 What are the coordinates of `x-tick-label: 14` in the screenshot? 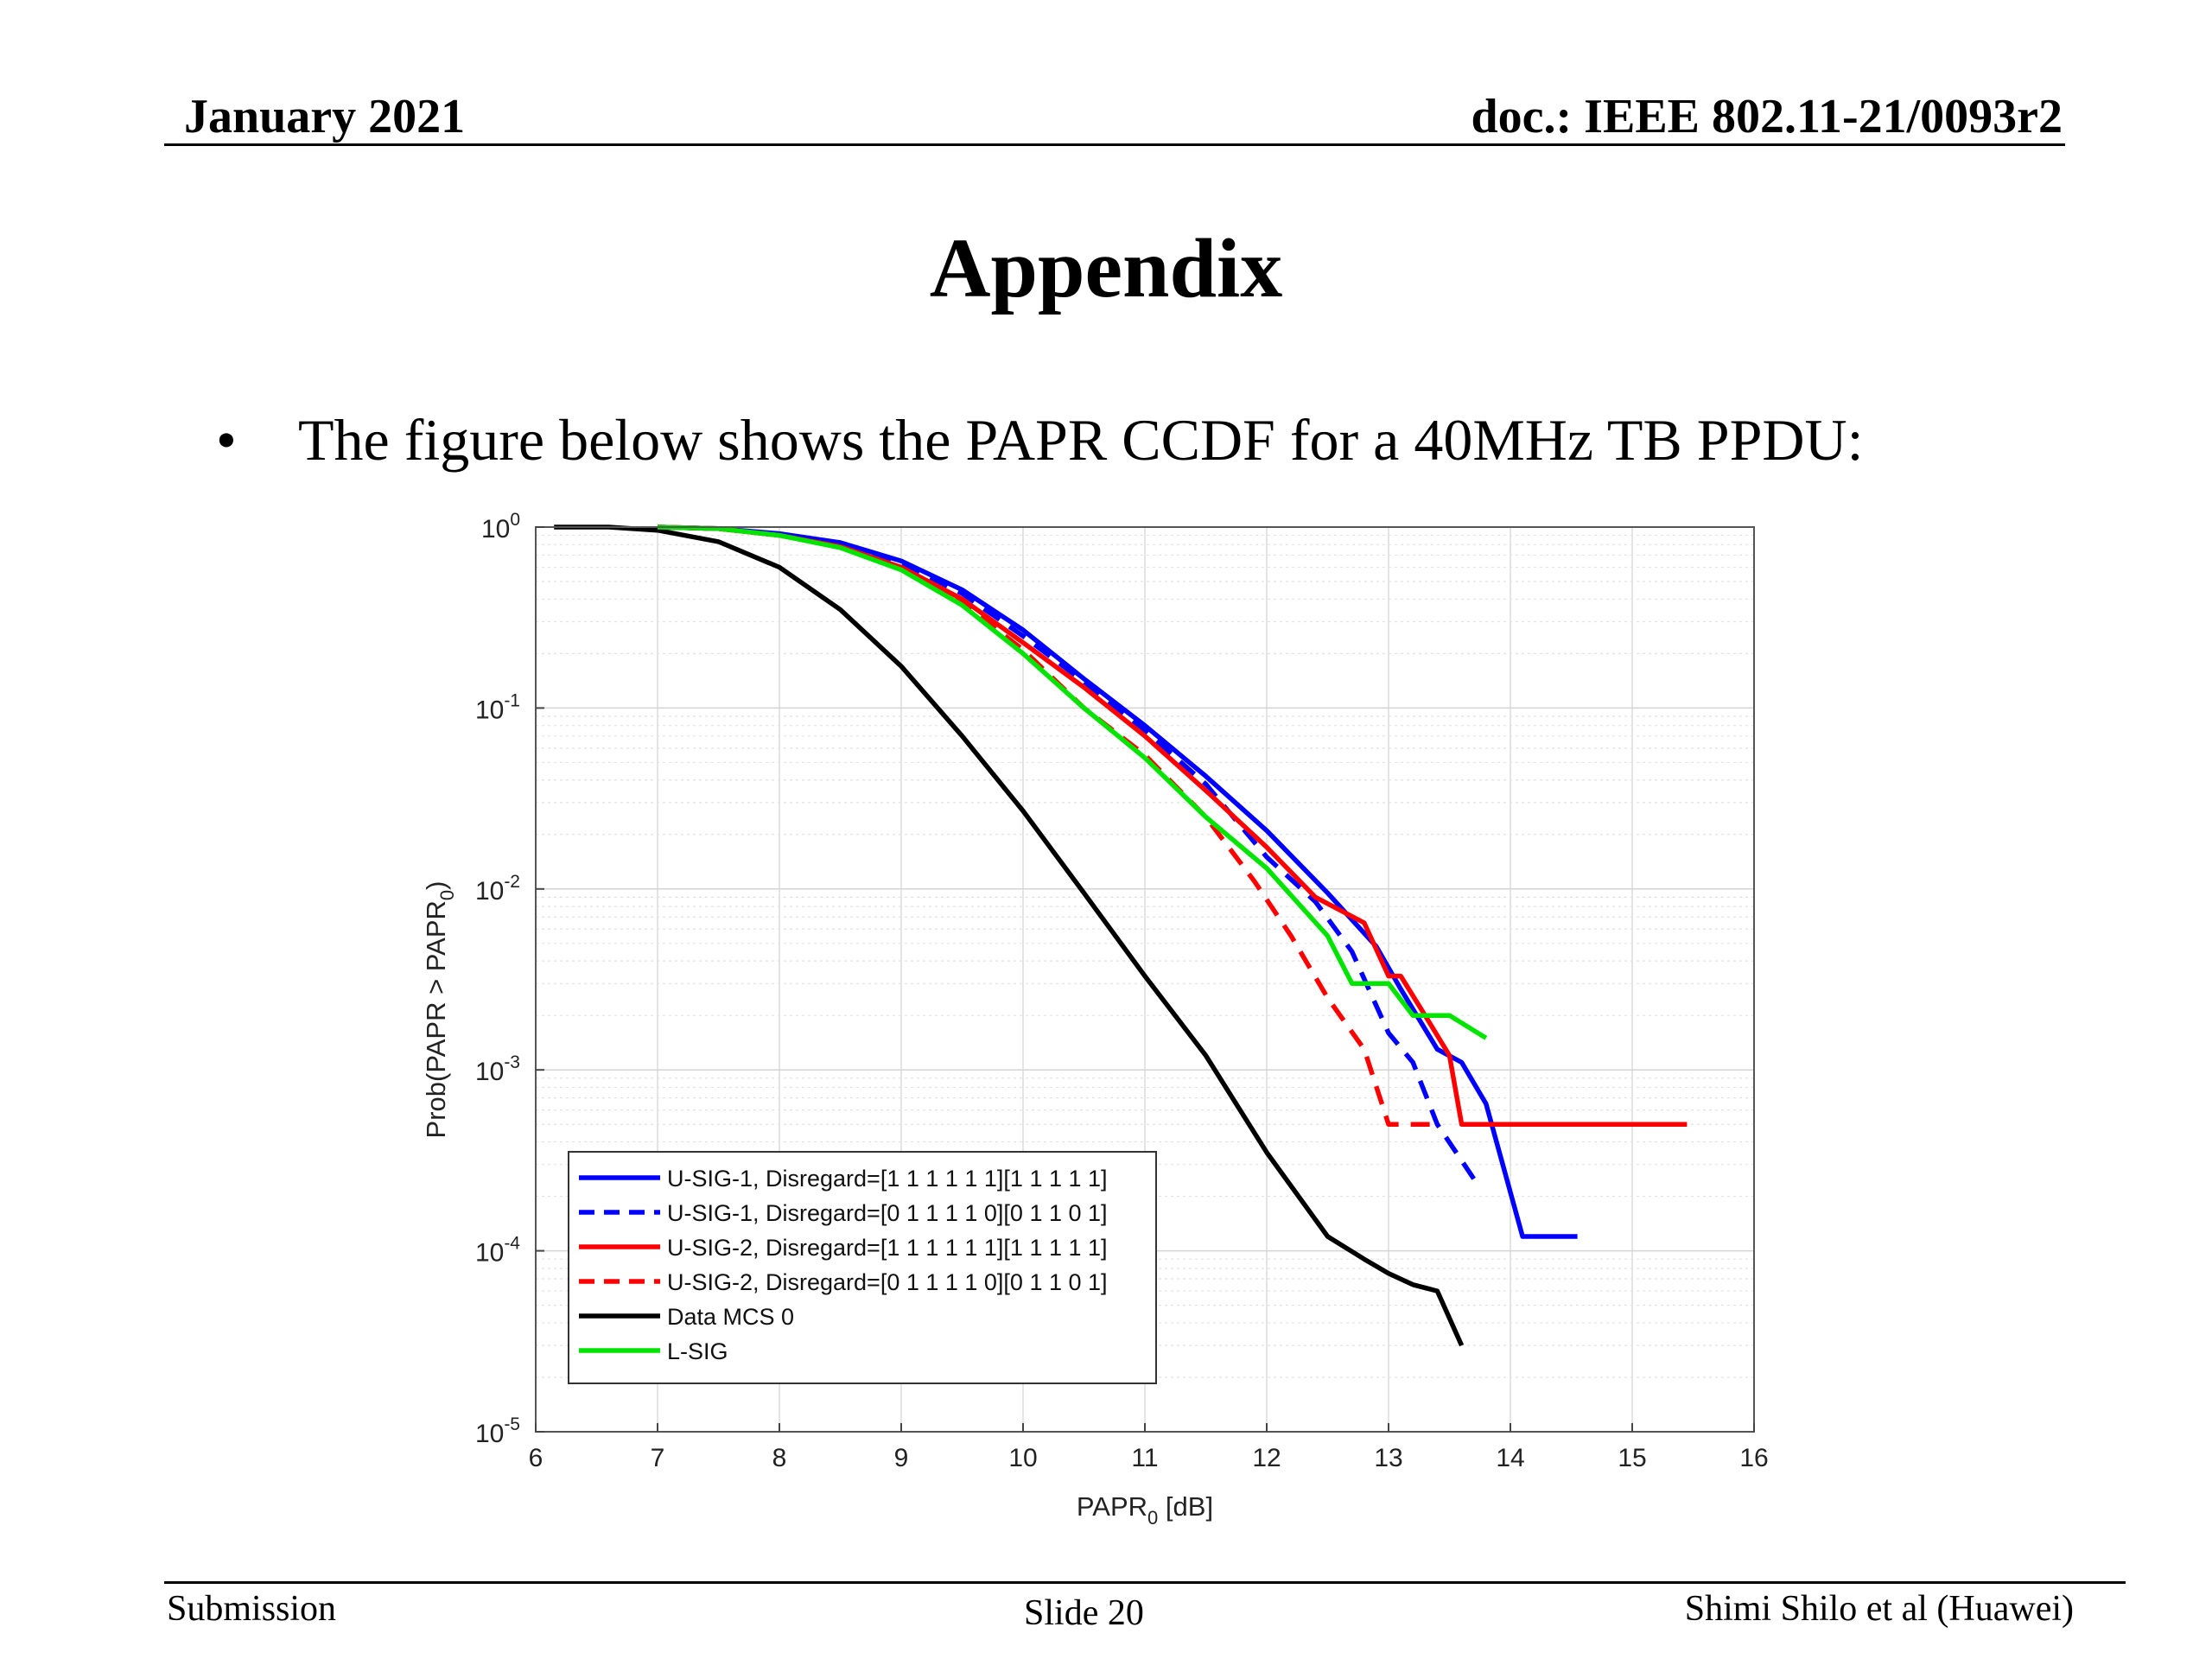 It's located at (1510, 1458).